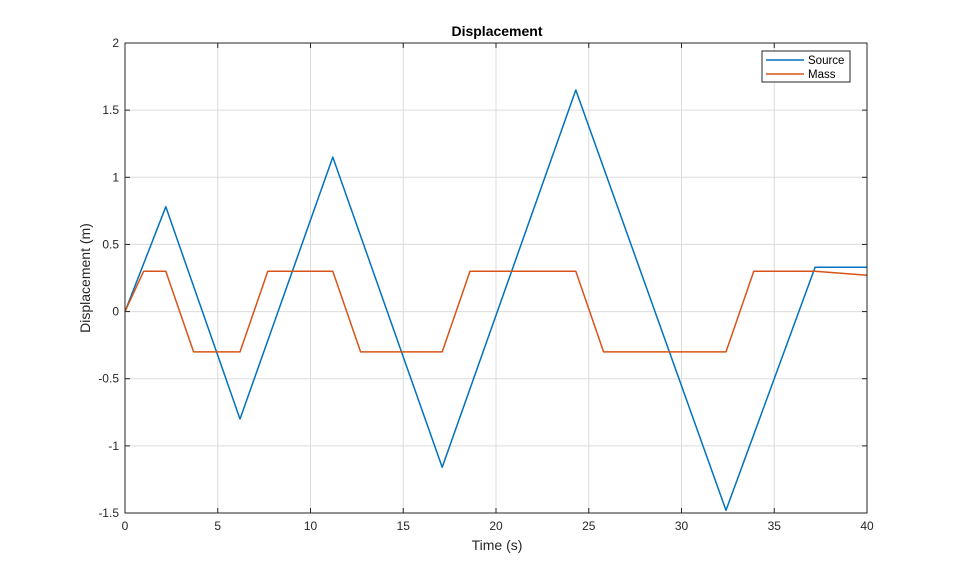  I want to click on y-tick-label: 0, so click(115, 312).